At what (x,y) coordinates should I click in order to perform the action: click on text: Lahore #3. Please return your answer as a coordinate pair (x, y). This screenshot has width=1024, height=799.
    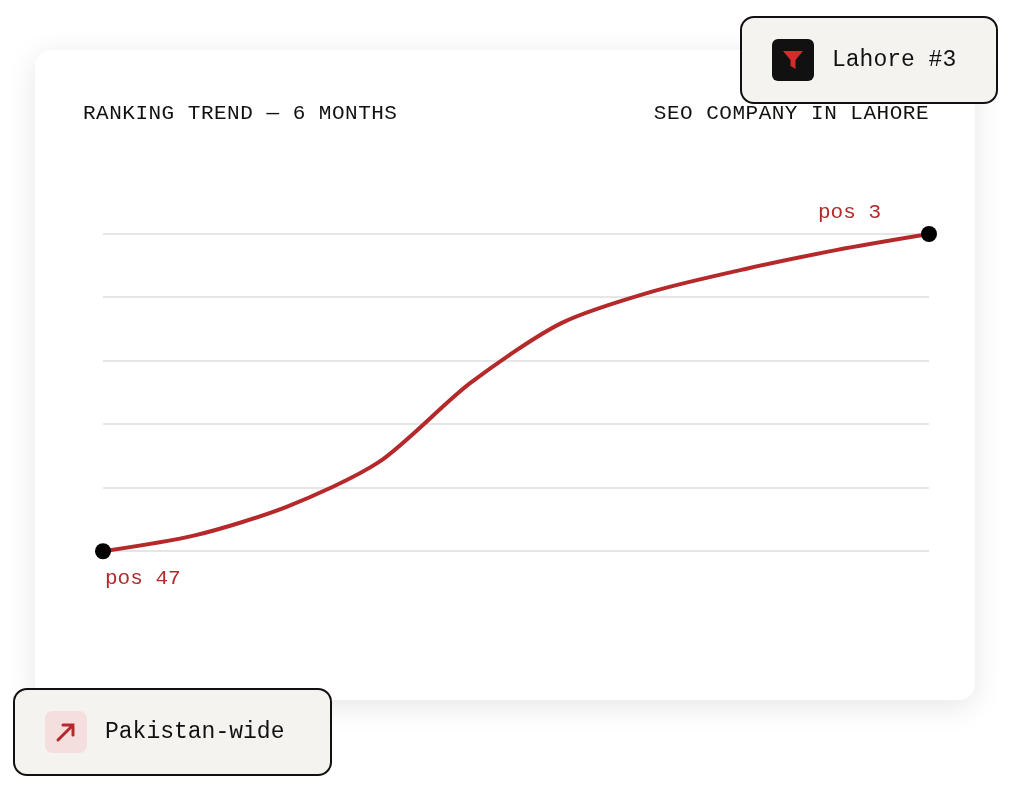
    Looking at the image, I should click on (894, 60).